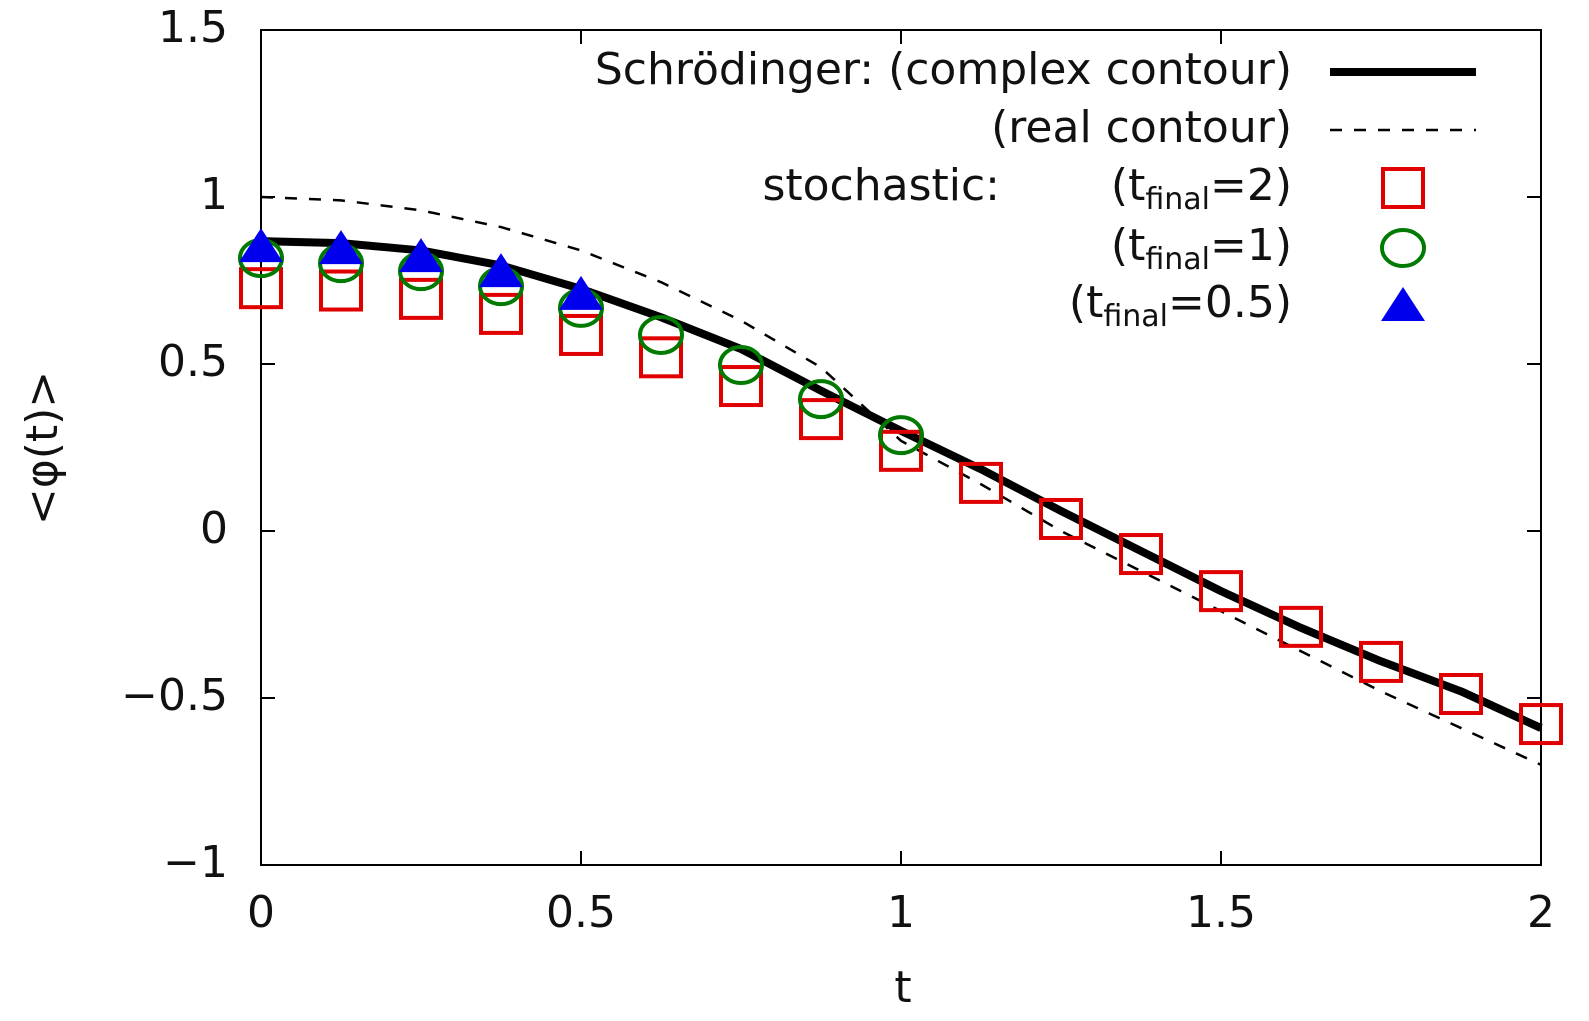  Describe the element at coordinates (901, 912) in the screenshot. I see `x-tick-label: 1` at that location.